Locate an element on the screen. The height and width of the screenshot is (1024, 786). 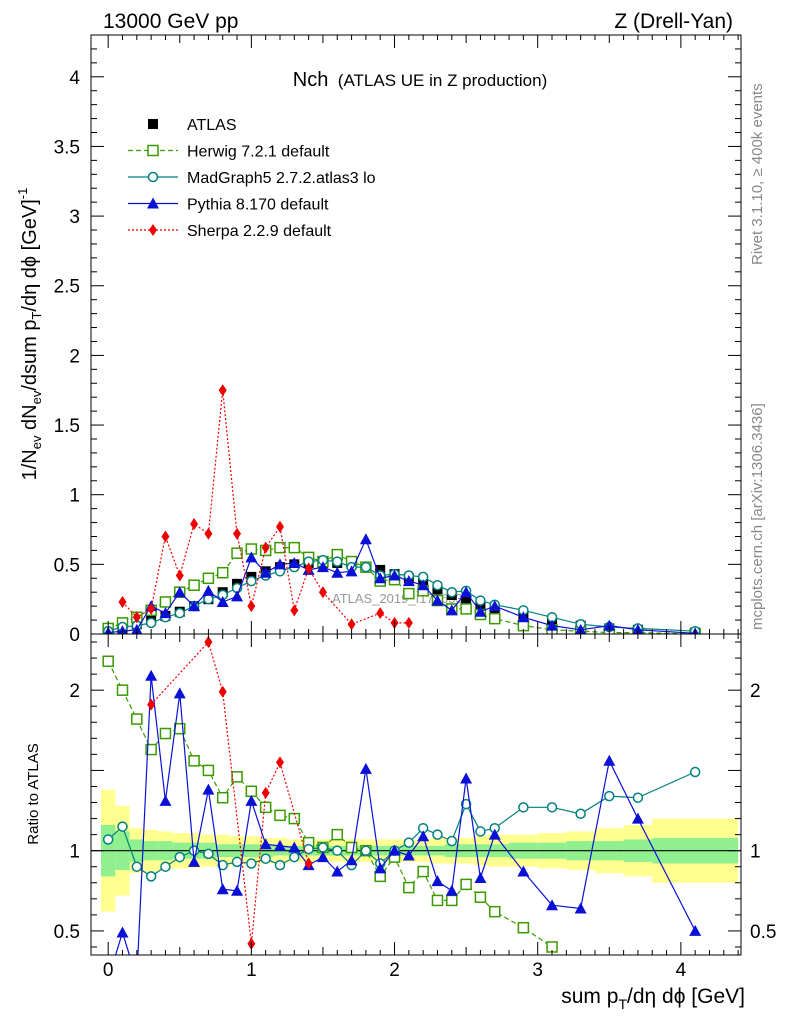
legend-item-madgraph: MadGraph5 2.7.2.atlas3 lo is located at coordinates (252, 178).